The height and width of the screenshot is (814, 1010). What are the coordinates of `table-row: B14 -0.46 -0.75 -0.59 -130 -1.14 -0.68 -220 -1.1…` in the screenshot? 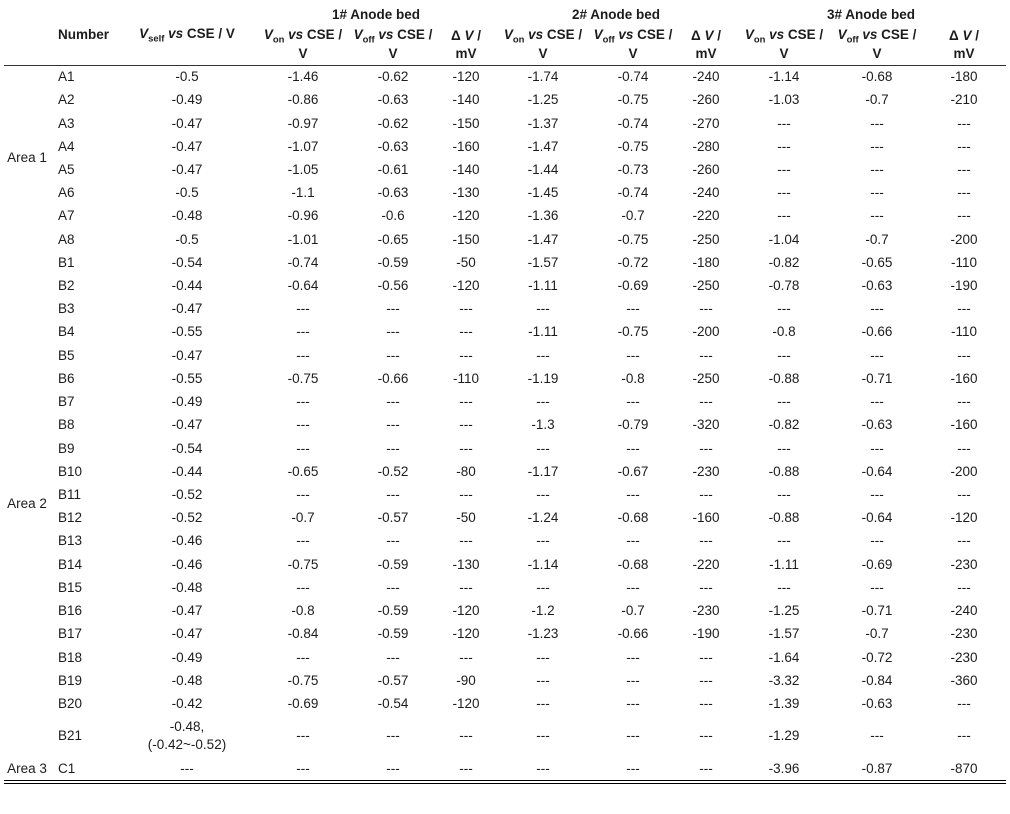 It's located at (505, 564).